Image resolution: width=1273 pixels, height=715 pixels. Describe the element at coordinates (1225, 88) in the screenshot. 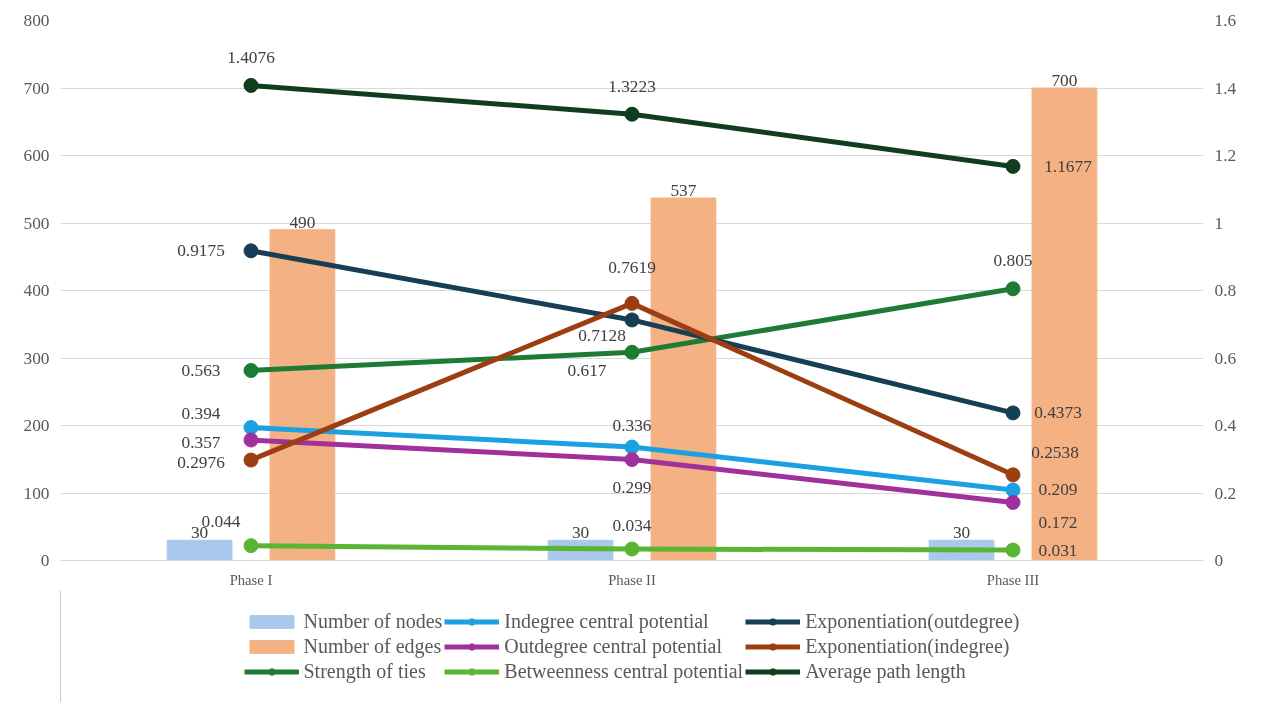

I see `y2-tick-label: 1.4` at that location.